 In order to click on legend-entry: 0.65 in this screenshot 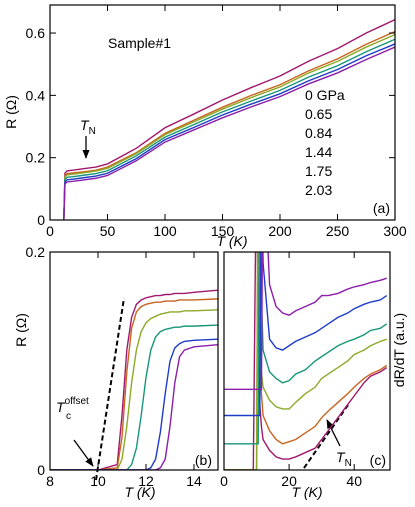, I will do `click(318, 114)`.